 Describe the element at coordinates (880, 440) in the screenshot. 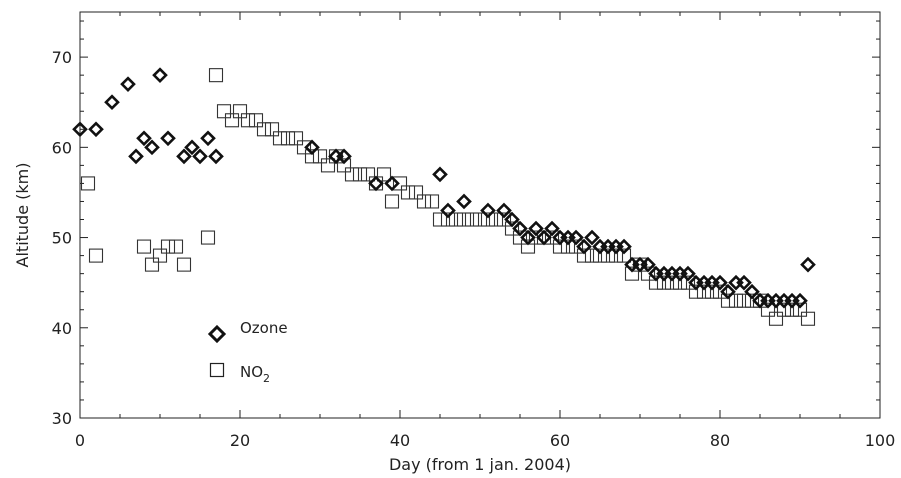

I see `x-tick-label: 100` at that location.